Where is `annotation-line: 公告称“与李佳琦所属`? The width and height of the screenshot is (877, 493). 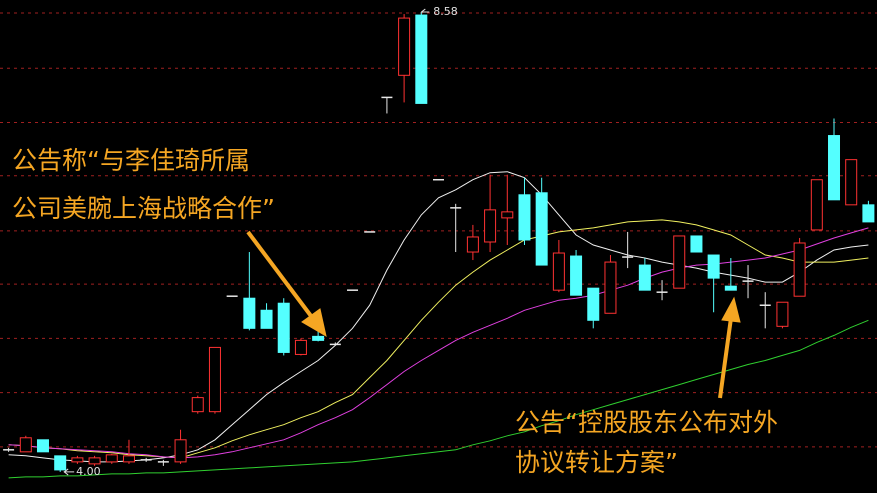
annotation-line: 公告称“与李佳琦所属 is located at coordinates (131, 160).